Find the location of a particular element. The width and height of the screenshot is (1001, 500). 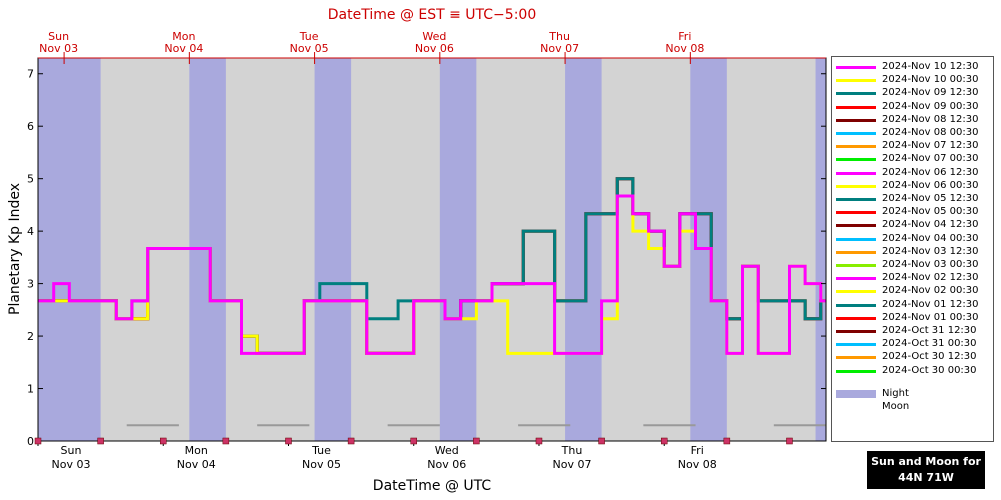

legend-label-24: Night is located at coordinates (895, 393).